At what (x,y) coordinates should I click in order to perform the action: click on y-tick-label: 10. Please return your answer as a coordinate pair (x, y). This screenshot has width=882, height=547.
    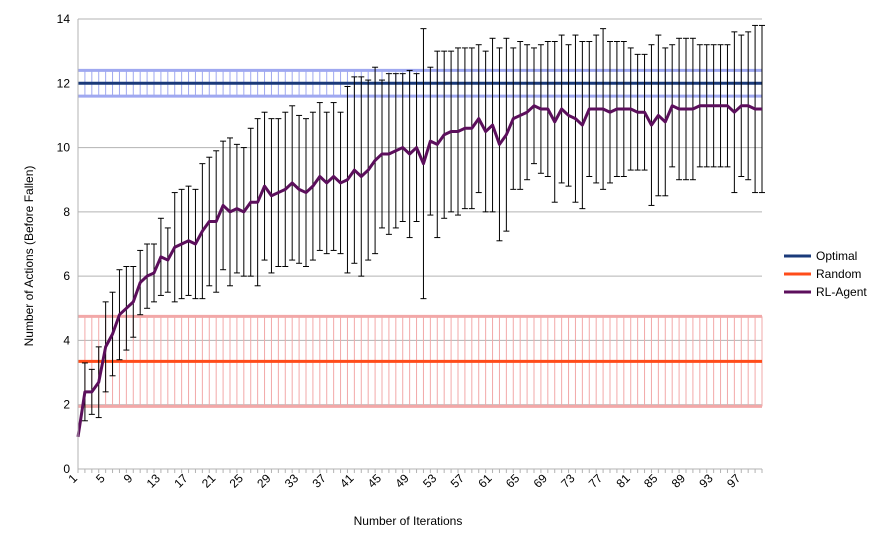
    Looking at the image, I should click on (64, 148).